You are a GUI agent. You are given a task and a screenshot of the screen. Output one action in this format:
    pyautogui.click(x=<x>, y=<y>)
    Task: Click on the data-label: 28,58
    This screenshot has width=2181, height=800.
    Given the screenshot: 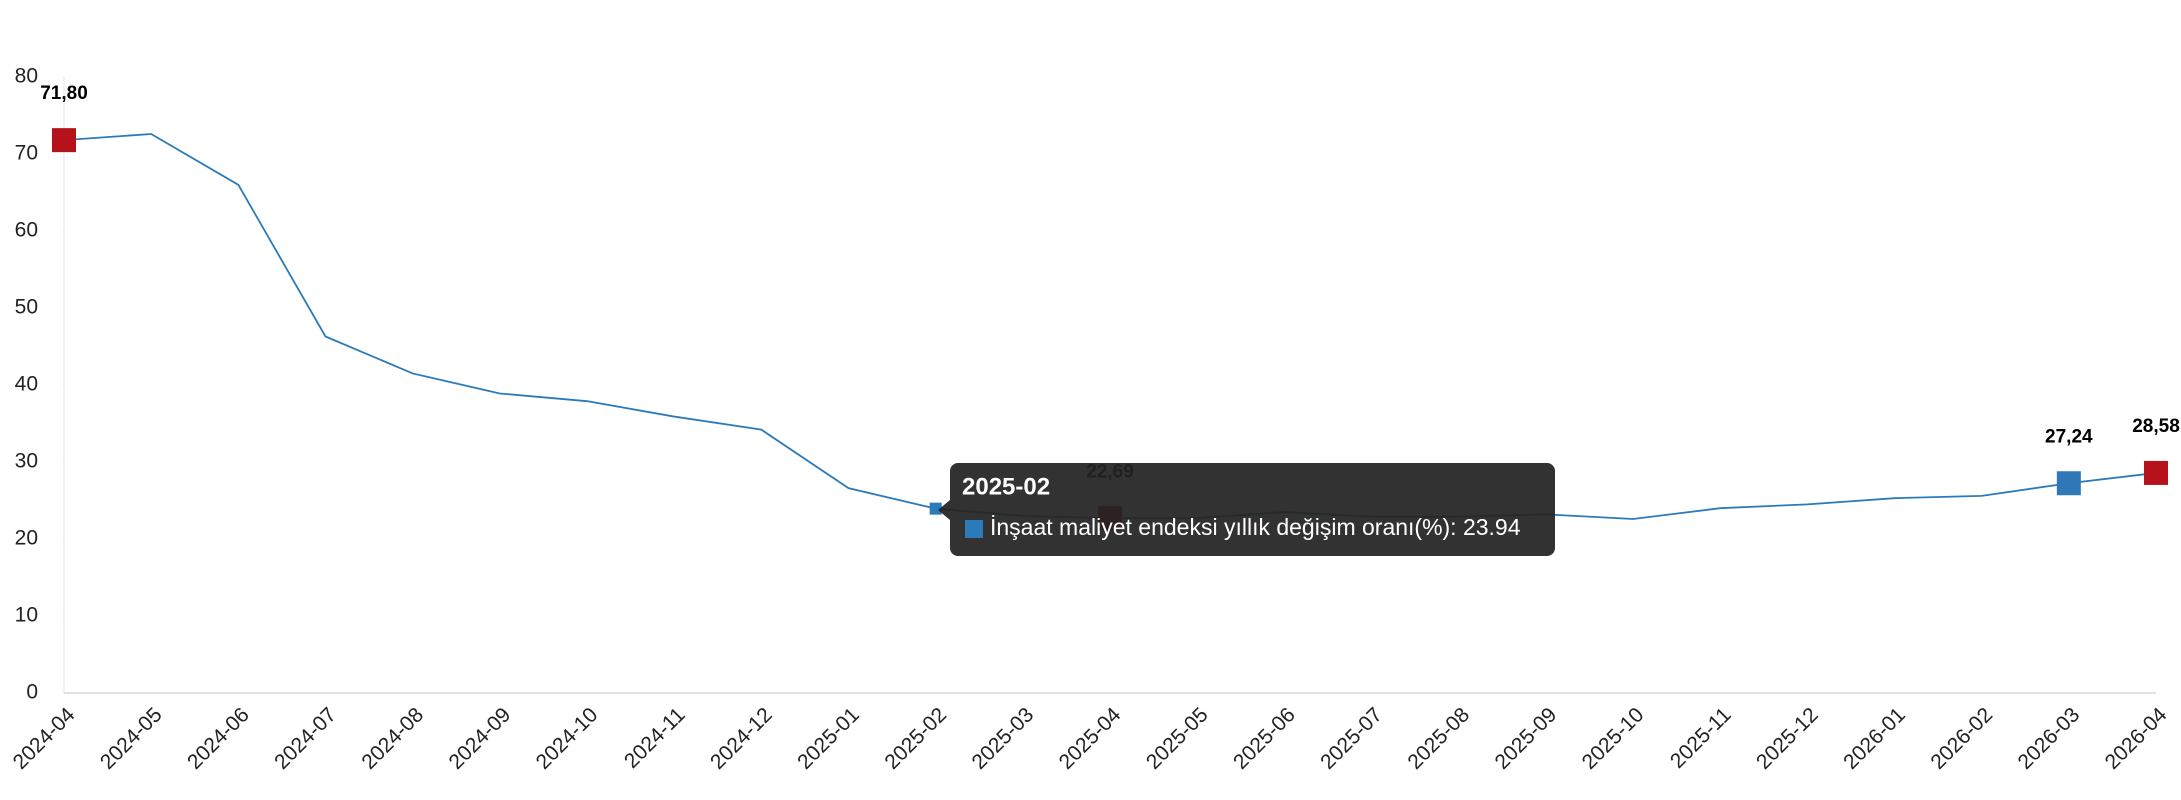 What is the action you would take?
    pyautogui.click(x=2156, y=426)
    